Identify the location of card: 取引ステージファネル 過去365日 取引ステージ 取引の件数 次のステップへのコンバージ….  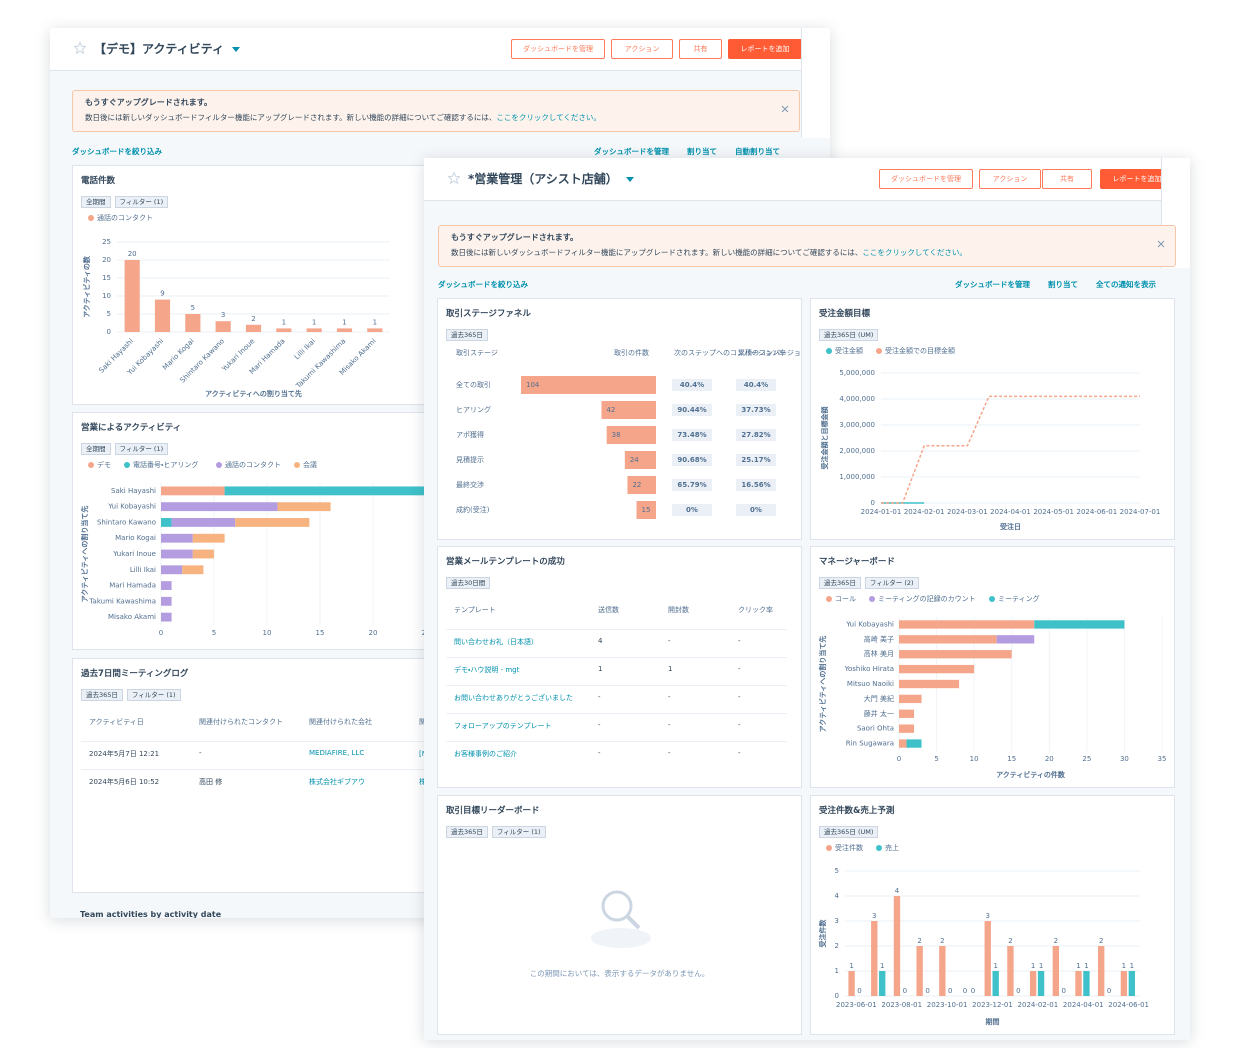
(619, 419).